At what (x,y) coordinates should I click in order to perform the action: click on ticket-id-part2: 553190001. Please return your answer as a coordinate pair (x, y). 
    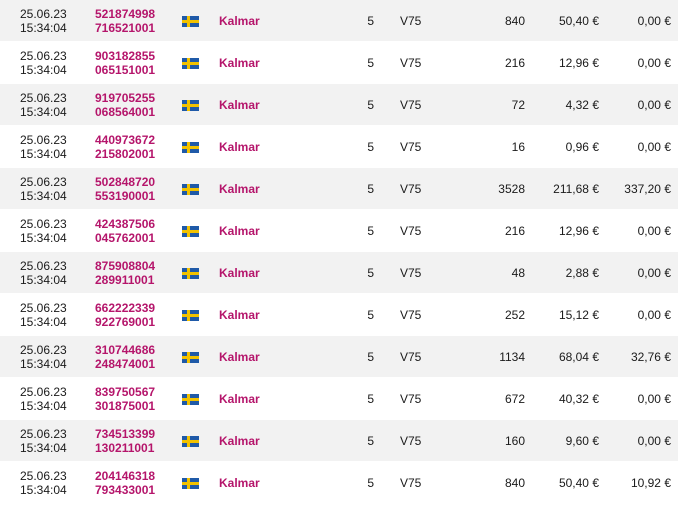
    Looking at the image, I should click on (125, 196).